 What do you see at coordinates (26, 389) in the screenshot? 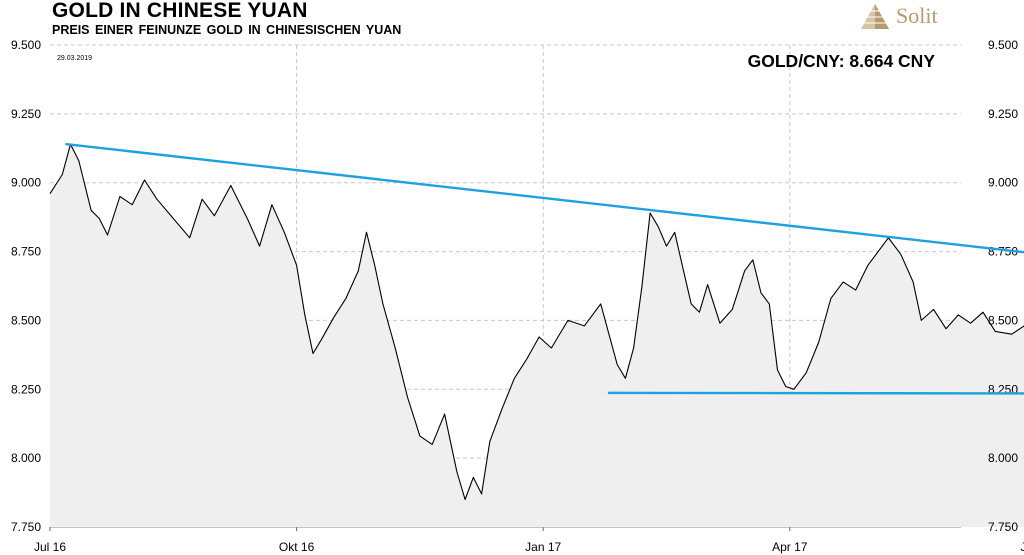
I see `y-tick-label-left: 8.250` at bounding box center [26, 389].